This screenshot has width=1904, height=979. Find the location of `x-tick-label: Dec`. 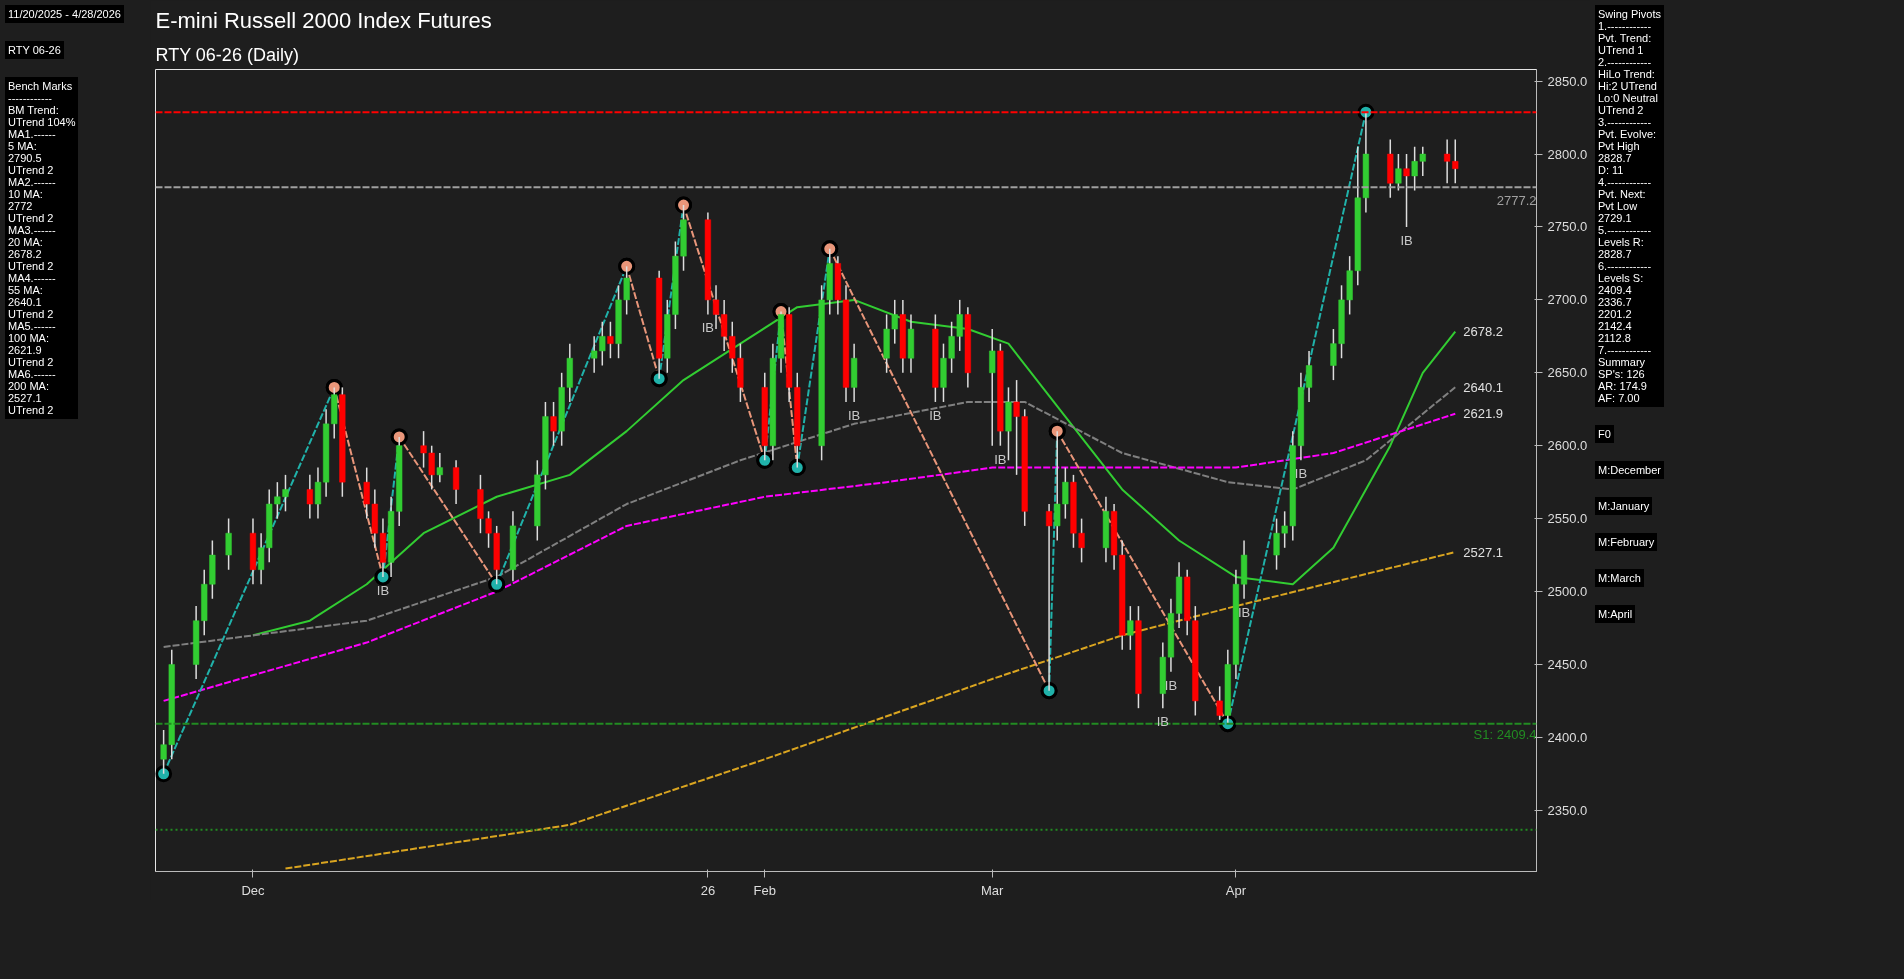

x-tick-label: Dec is located at coordinates (253, 890).